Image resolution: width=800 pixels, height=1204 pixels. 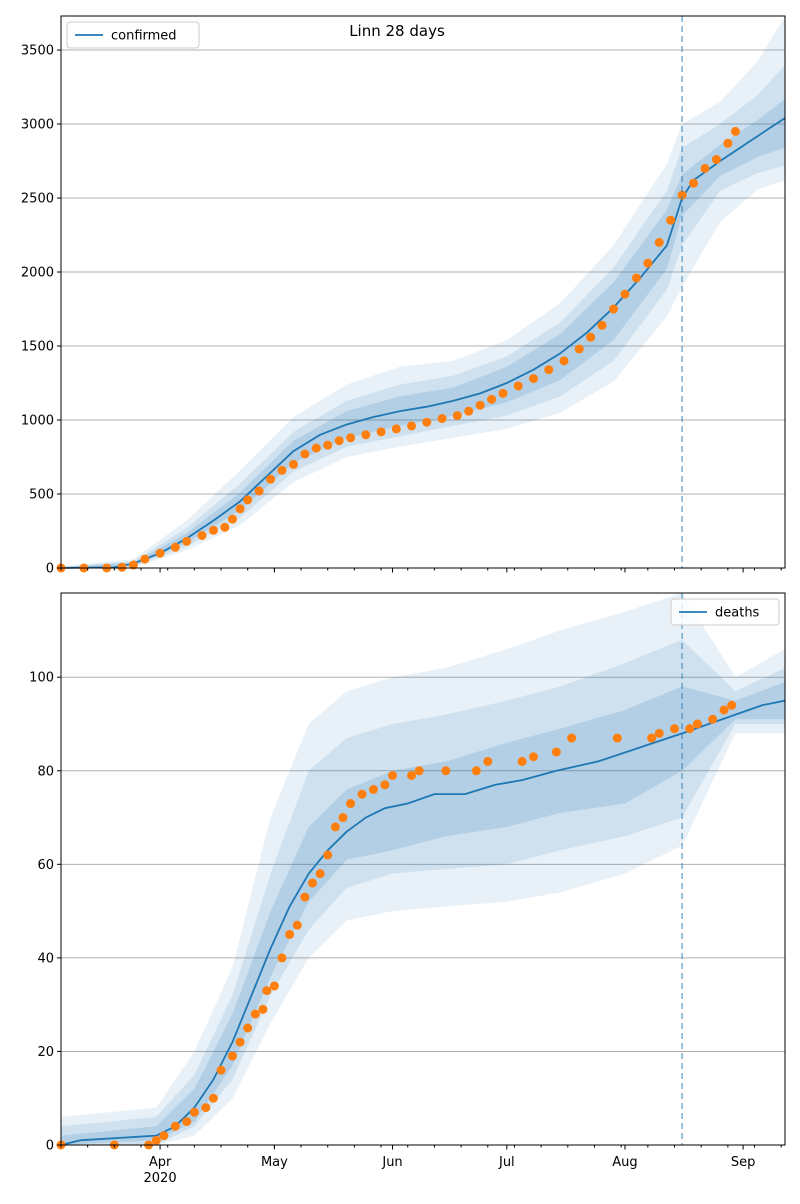 I want to click on y-tick-label: 3000, so click(x=37, y=125).